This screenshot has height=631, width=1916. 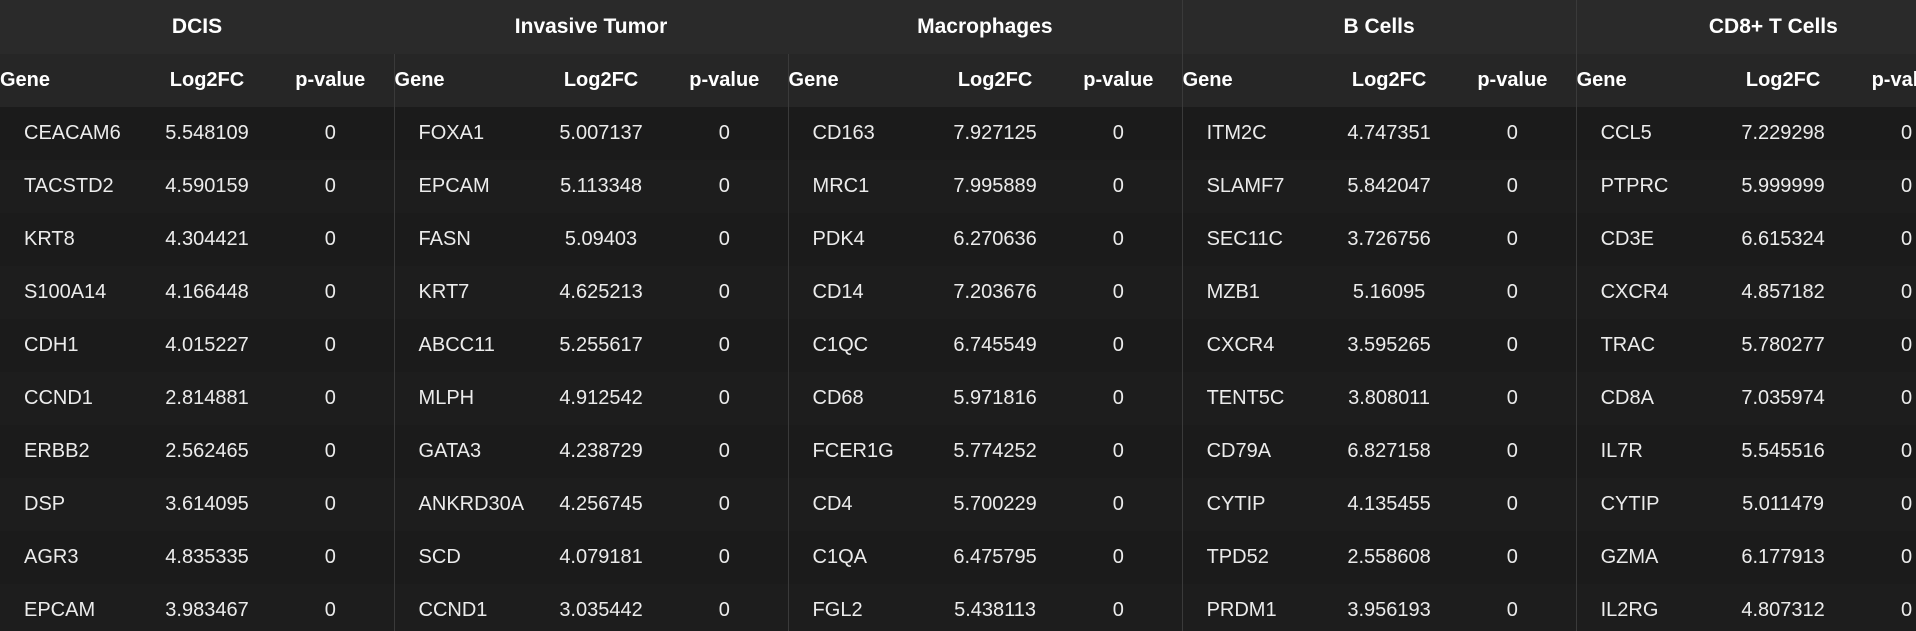 I want to click on cell-dcis-log2fc: 2.562465, so click(x=207, y=451).